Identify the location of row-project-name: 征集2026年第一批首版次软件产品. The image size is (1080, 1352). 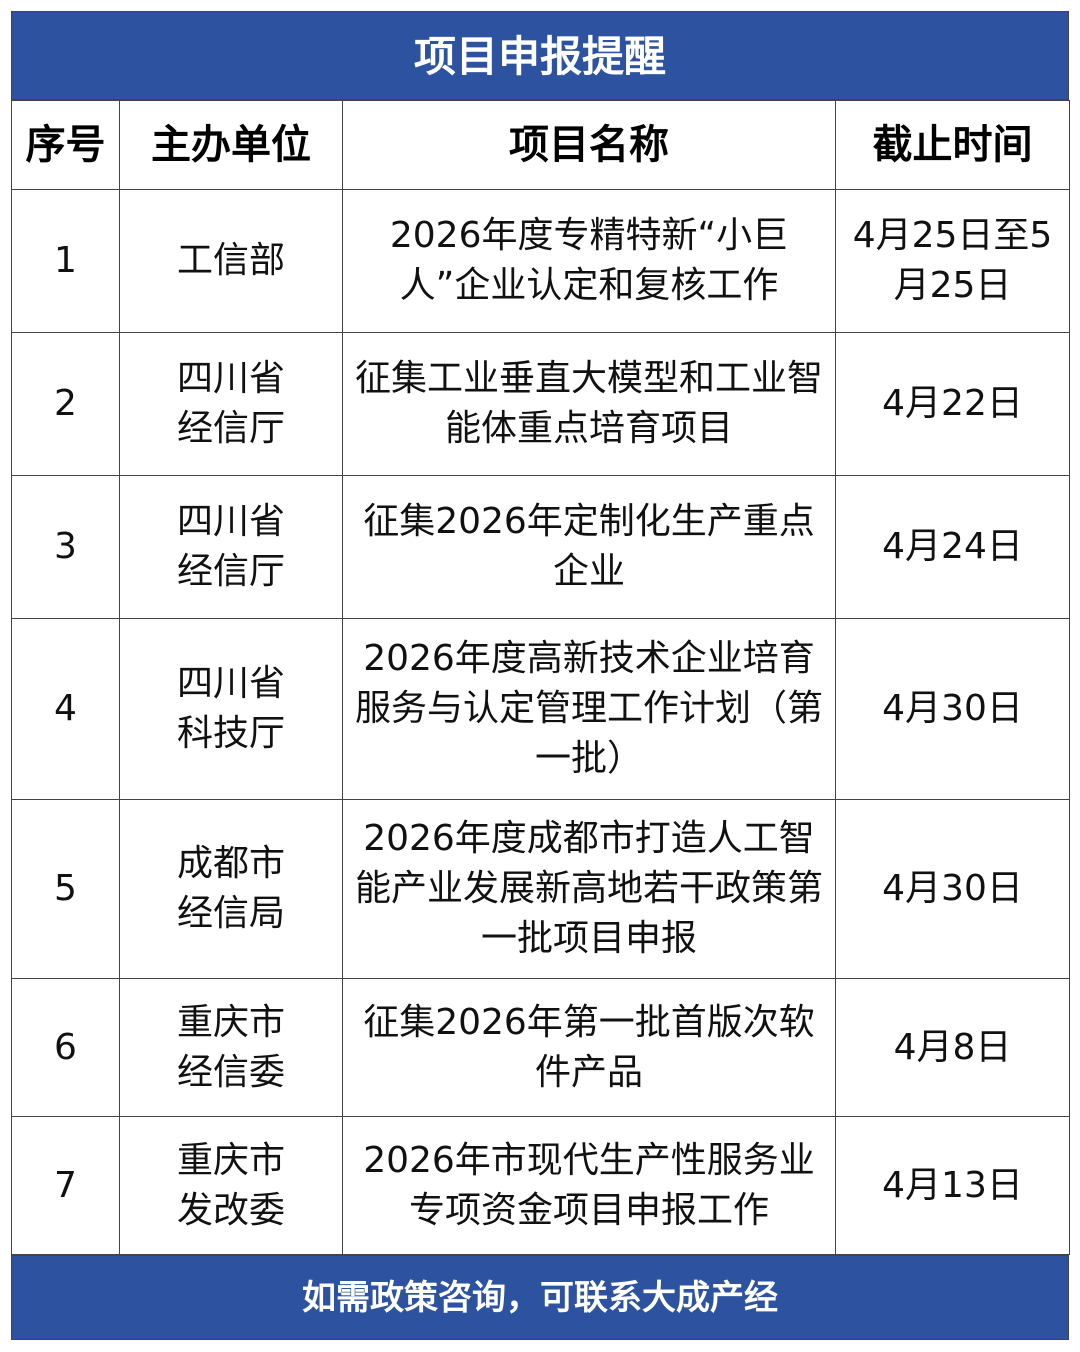
(589, 1047).